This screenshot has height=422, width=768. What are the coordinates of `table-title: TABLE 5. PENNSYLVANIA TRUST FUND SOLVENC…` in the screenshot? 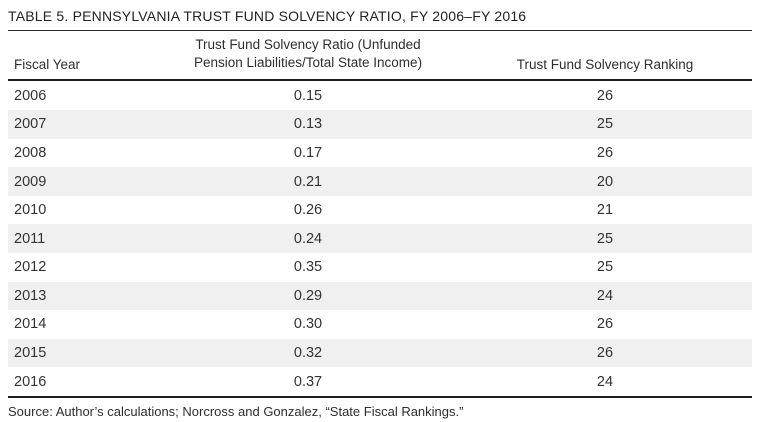 It's located at (267, 16).